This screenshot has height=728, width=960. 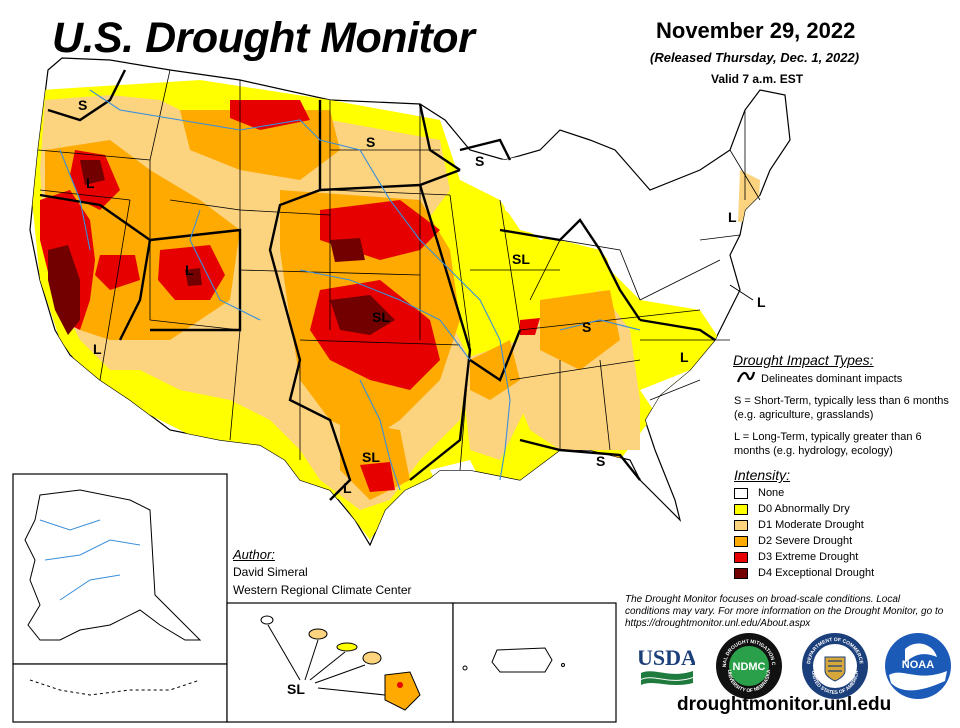 I want to click on legend-label: None, so click(x=771, y=493).